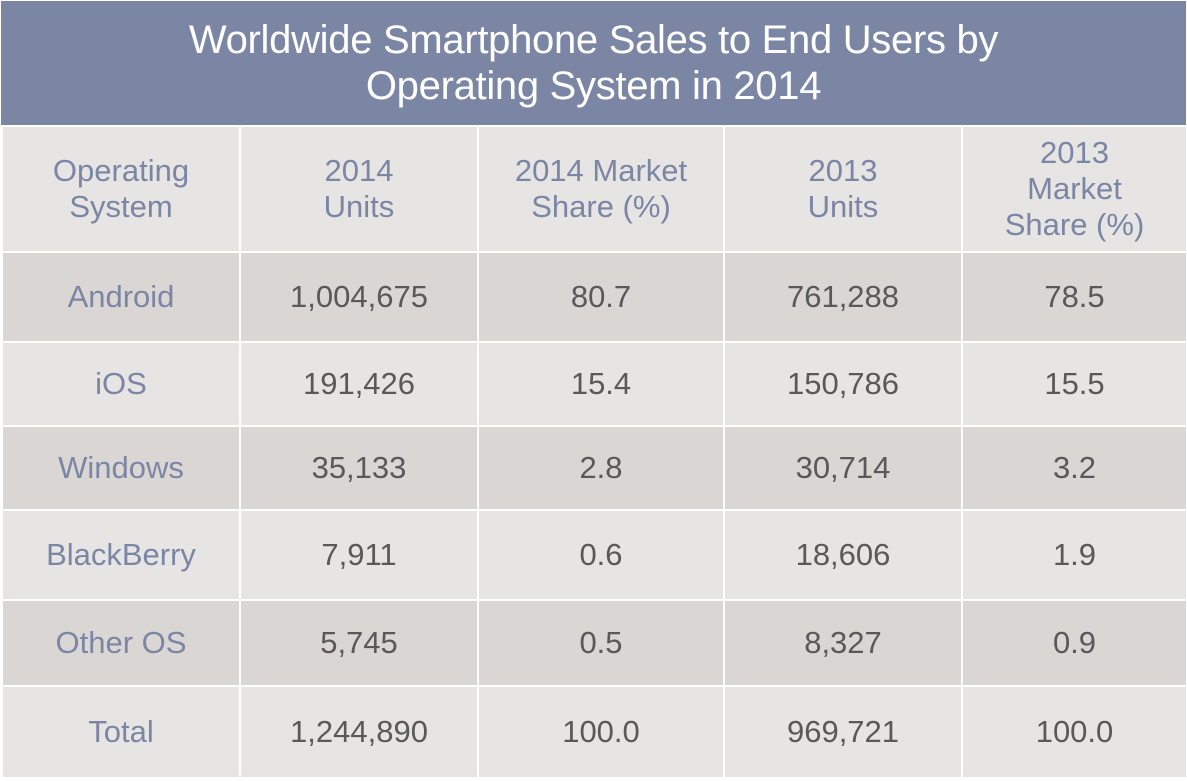 The width and height of the screenshot is (1187, 781). Describe the element at coordinates (121, 297) in the screenshot. I see `os-name-cell: Android` at that location.